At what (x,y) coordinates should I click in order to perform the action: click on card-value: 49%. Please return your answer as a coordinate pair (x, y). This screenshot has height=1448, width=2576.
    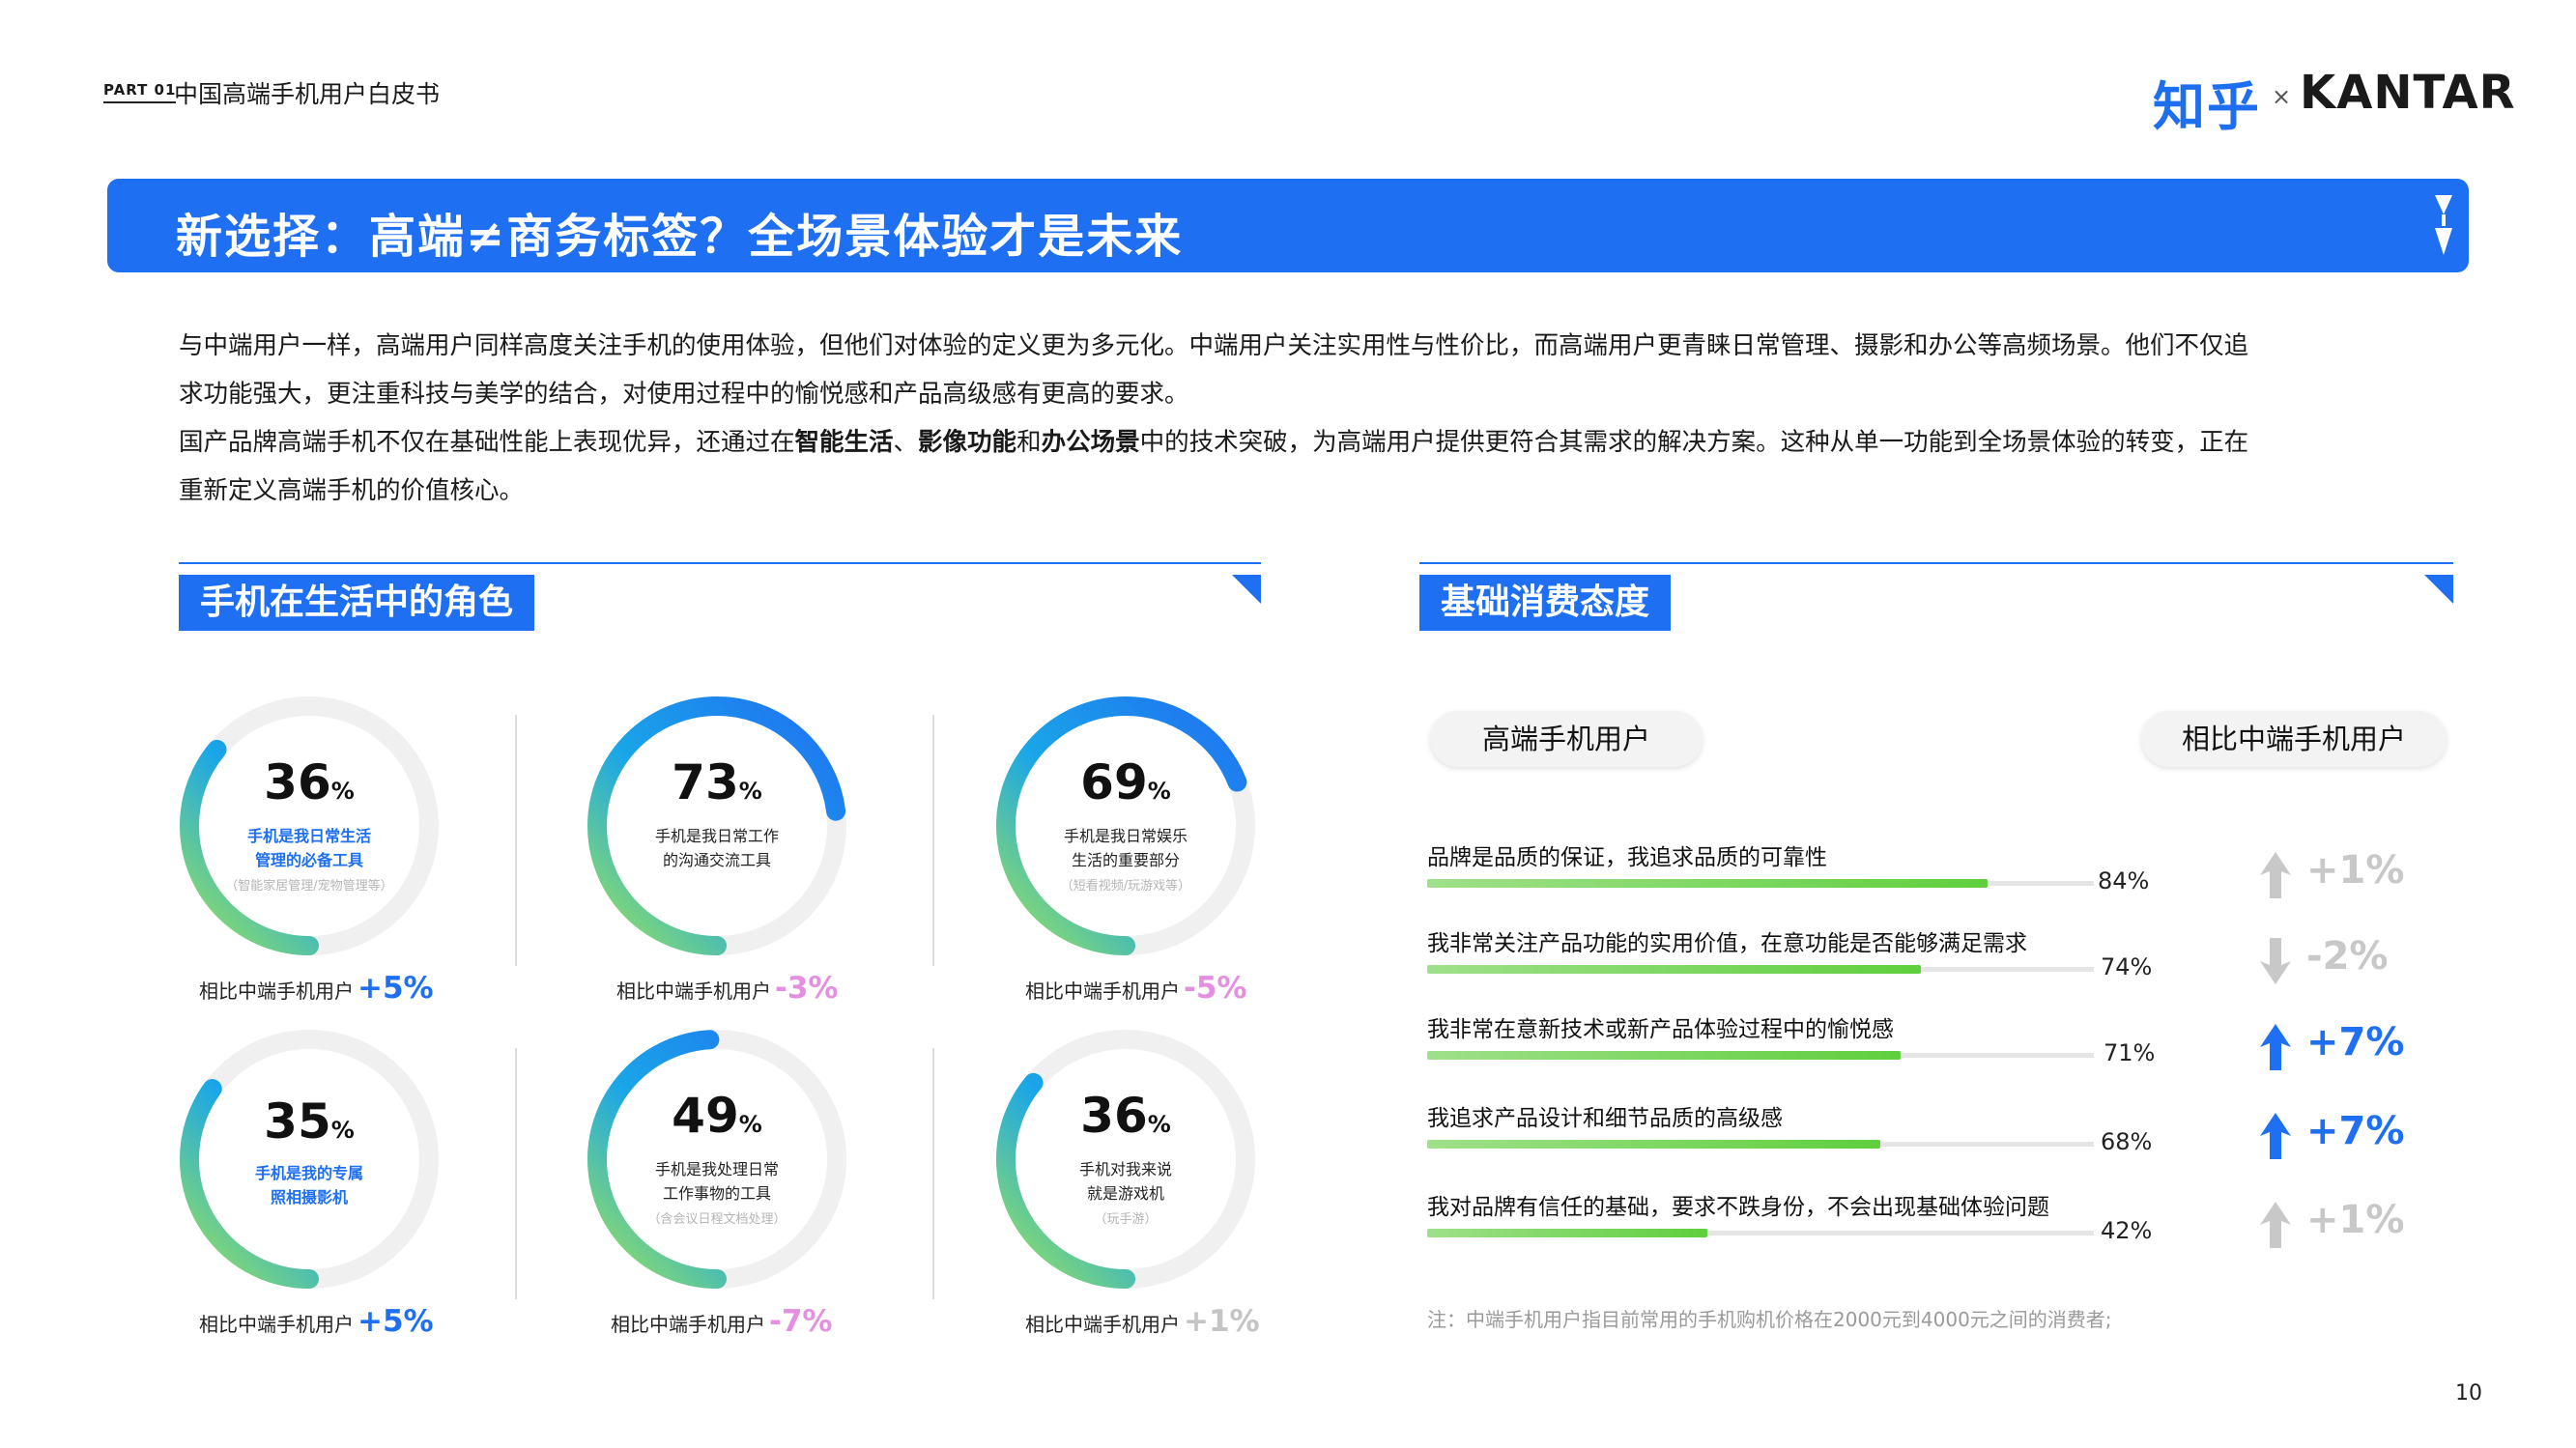
    Looking at the image, I should click on (717, 1116).